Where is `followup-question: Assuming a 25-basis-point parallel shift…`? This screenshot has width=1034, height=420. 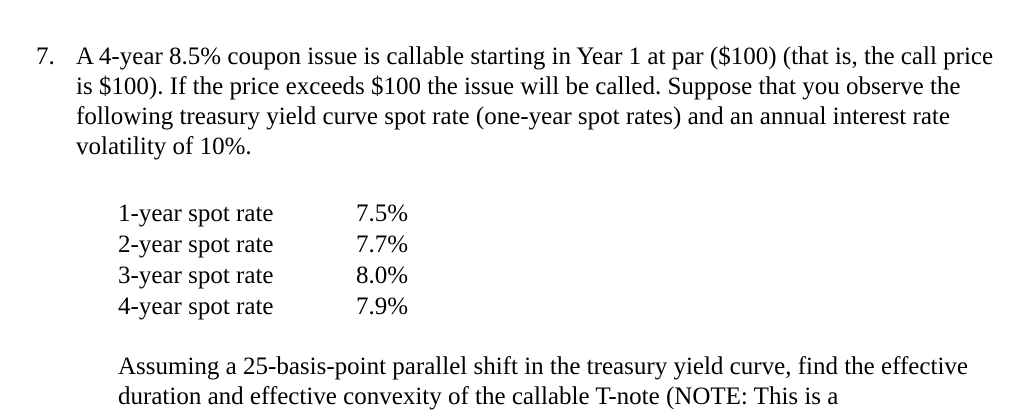
followup-question: Assuming a 25-basis-point parallel shift… is located at coordinates (543, 381).